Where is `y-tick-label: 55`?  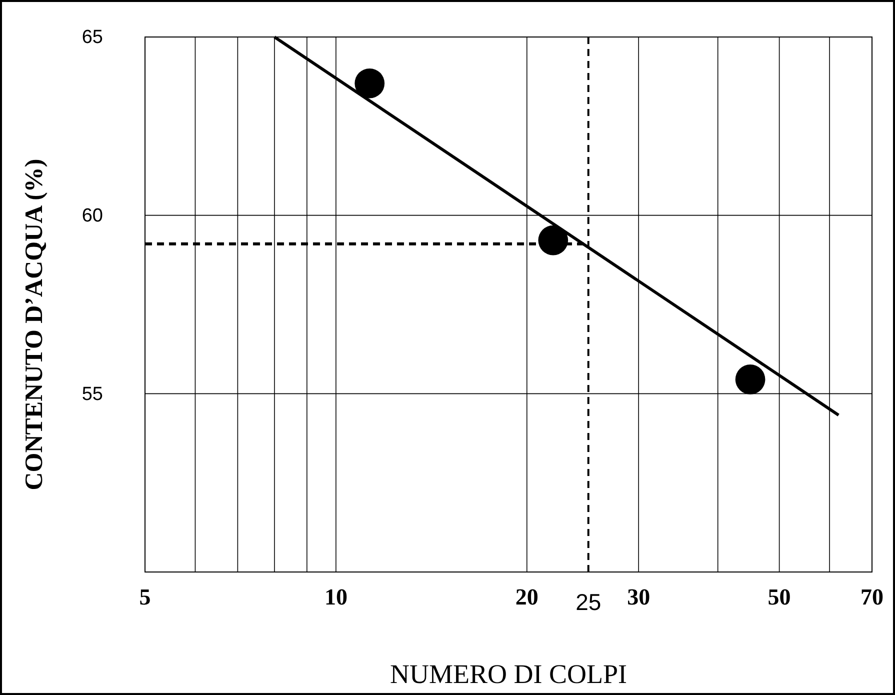
y-tick-label: 55 is located at coordinates (92, 394).